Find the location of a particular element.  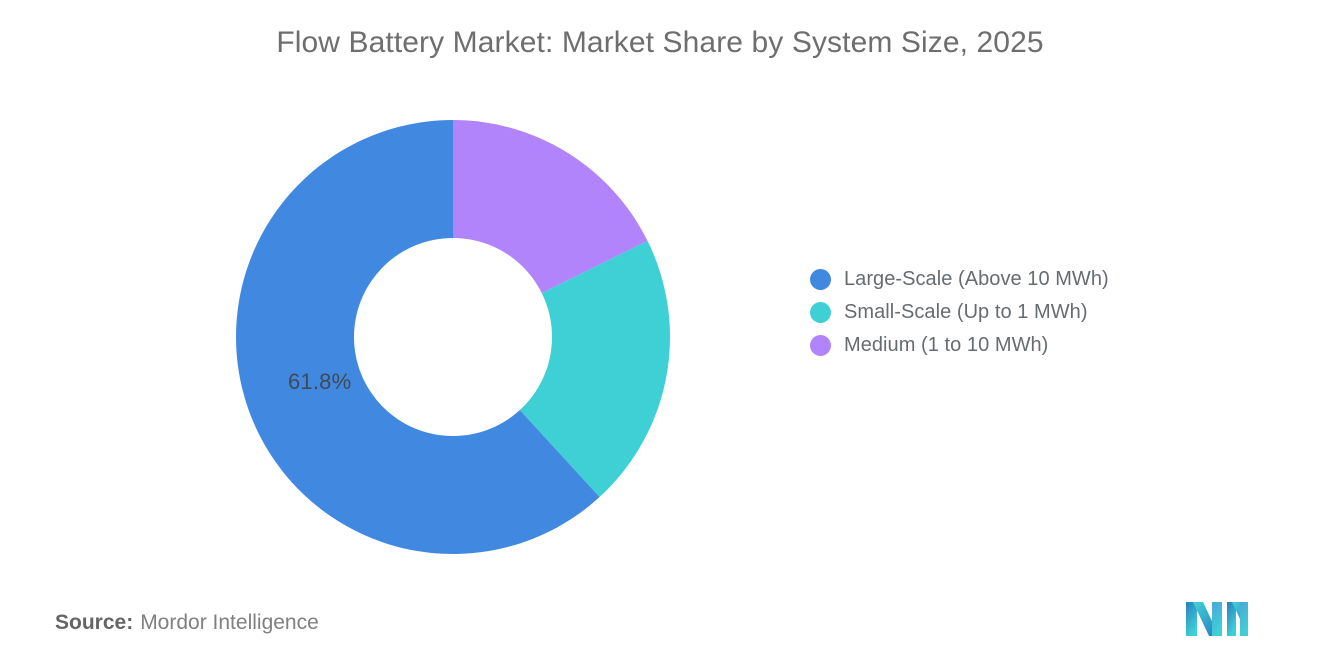

legend-item-label: Small-Scale (Up to 1 MWh) is located at coordinates (966, 311).